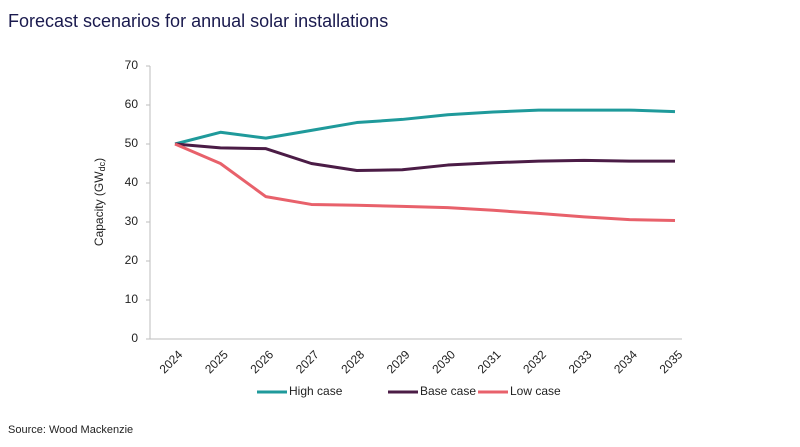  Describe the element at coordinates (534, 361) in the screenshot. I see `x-tick-label: 2032` at that location.